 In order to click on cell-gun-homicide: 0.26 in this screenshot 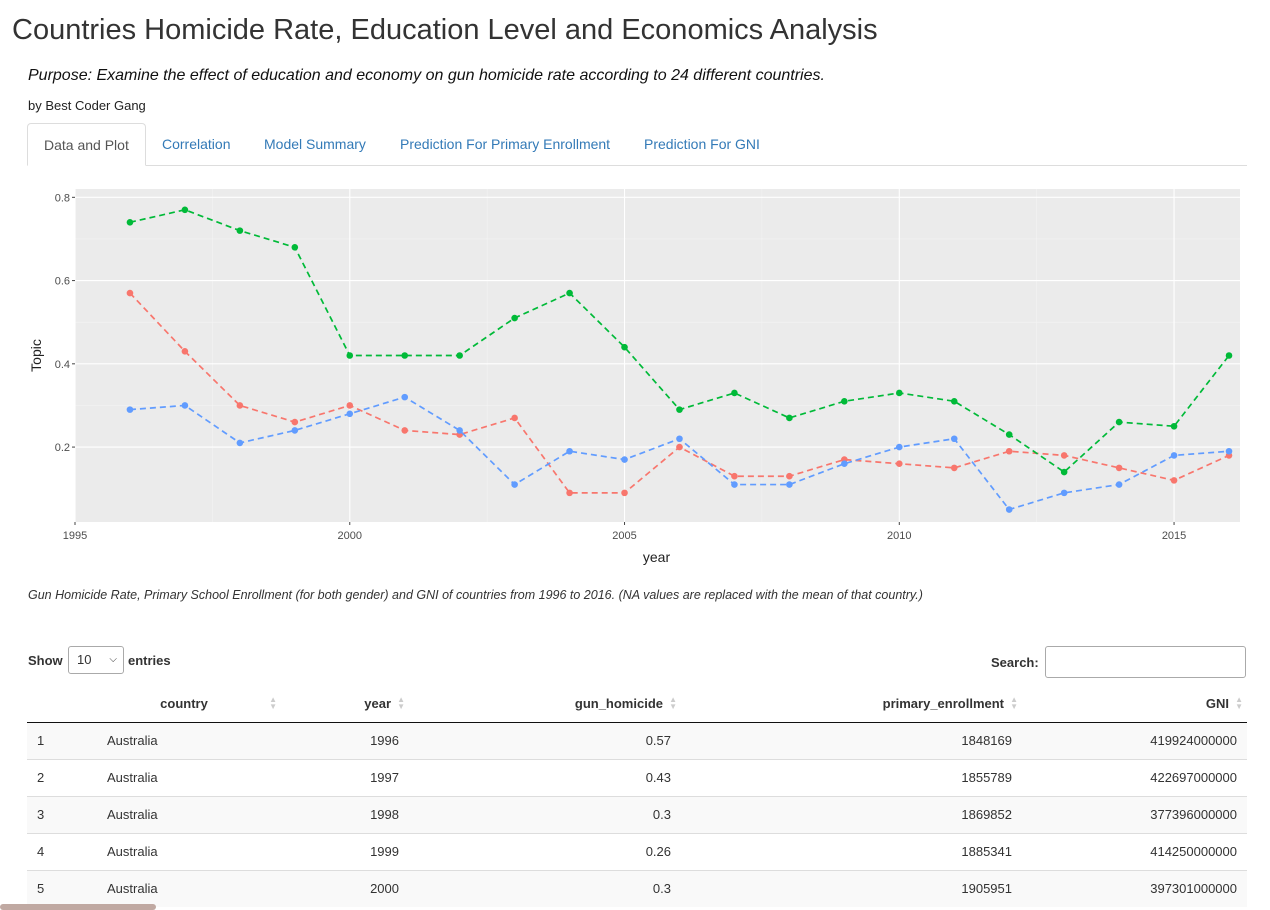, I will do `click(545, 851)`.